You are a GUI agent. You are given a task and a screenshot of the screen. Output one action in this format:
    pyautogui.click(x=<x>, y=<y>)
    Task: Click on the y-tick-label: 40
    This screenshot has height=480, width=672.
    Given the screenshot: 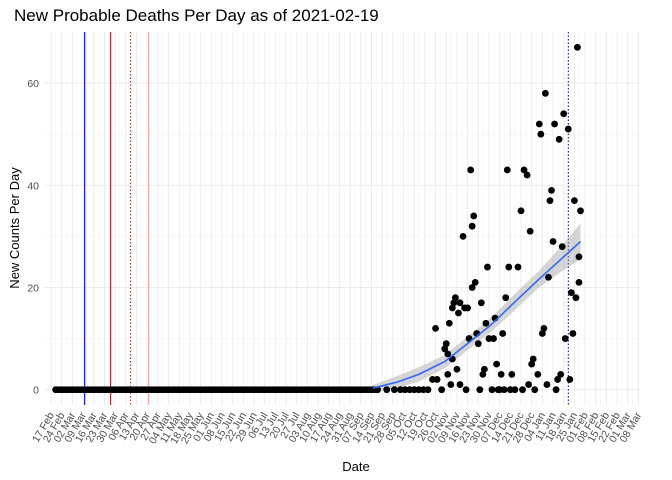 What is the action you would take?
    pyautogui.click(x=33, y=186)
    